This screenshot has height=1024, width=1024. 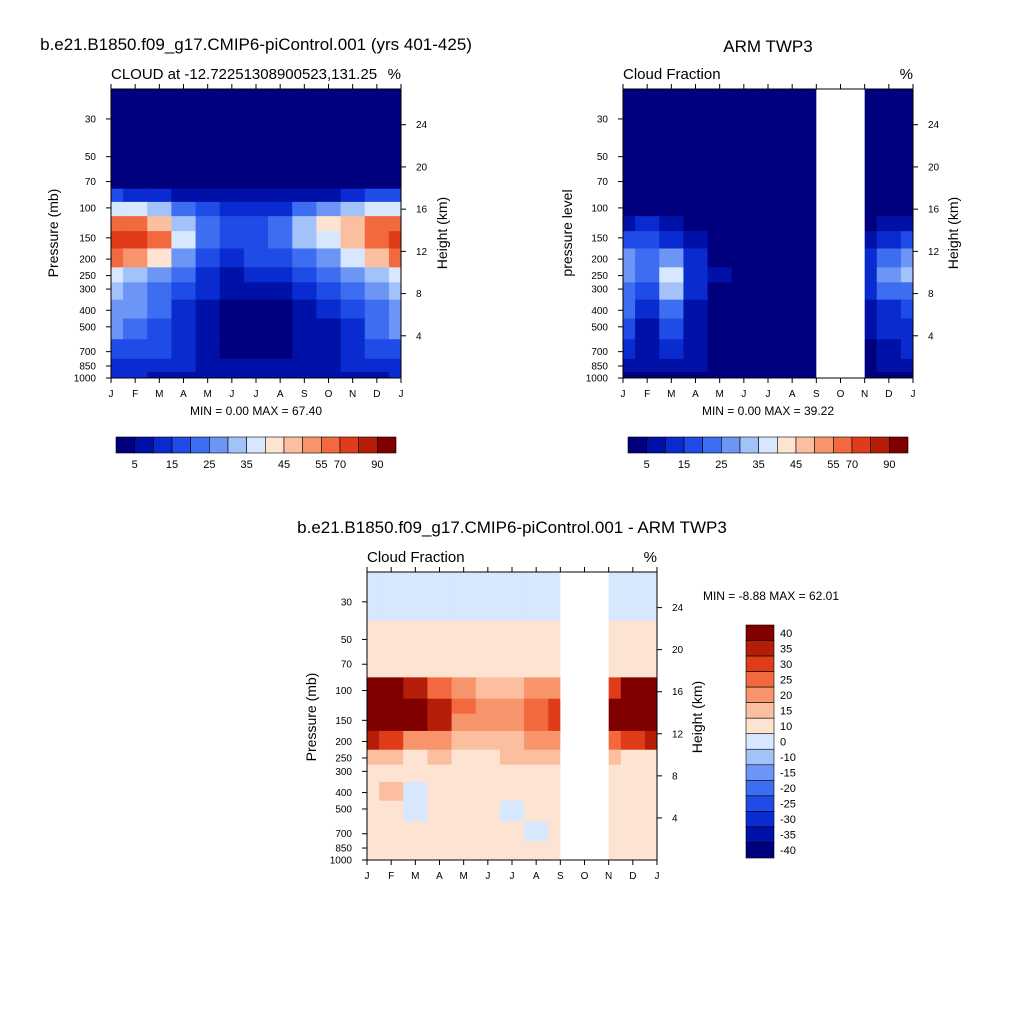 I want to click on x-tick-label: S, so click(x=560, y=876).